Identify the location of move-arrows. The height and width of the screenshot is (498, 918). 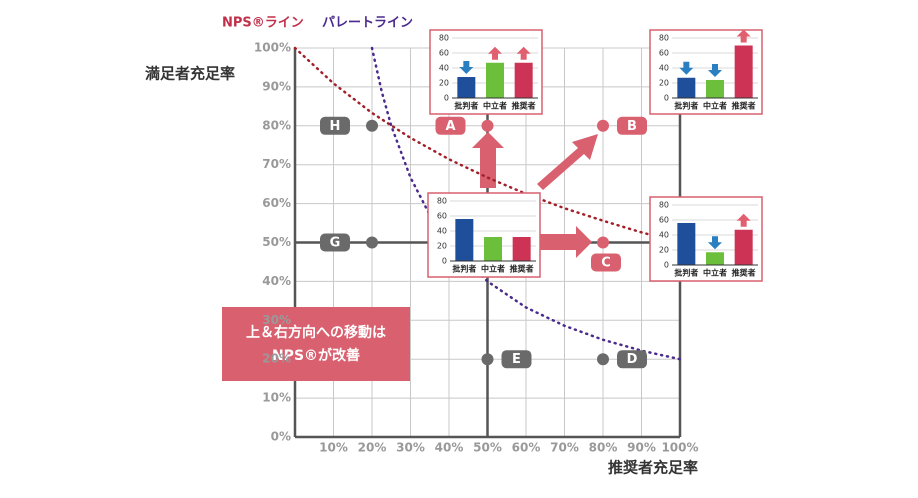
(535, 195).